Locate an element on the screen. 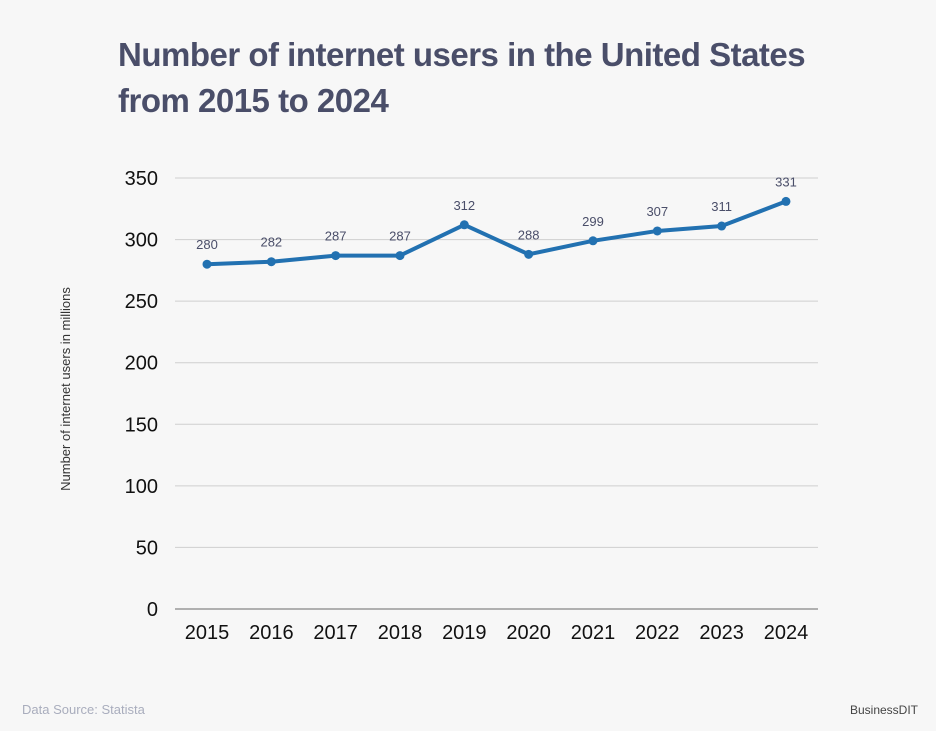 The width and height of the screenshot is (936, 731). x-tick-label: 2016 is located at coordinates (271, 633).